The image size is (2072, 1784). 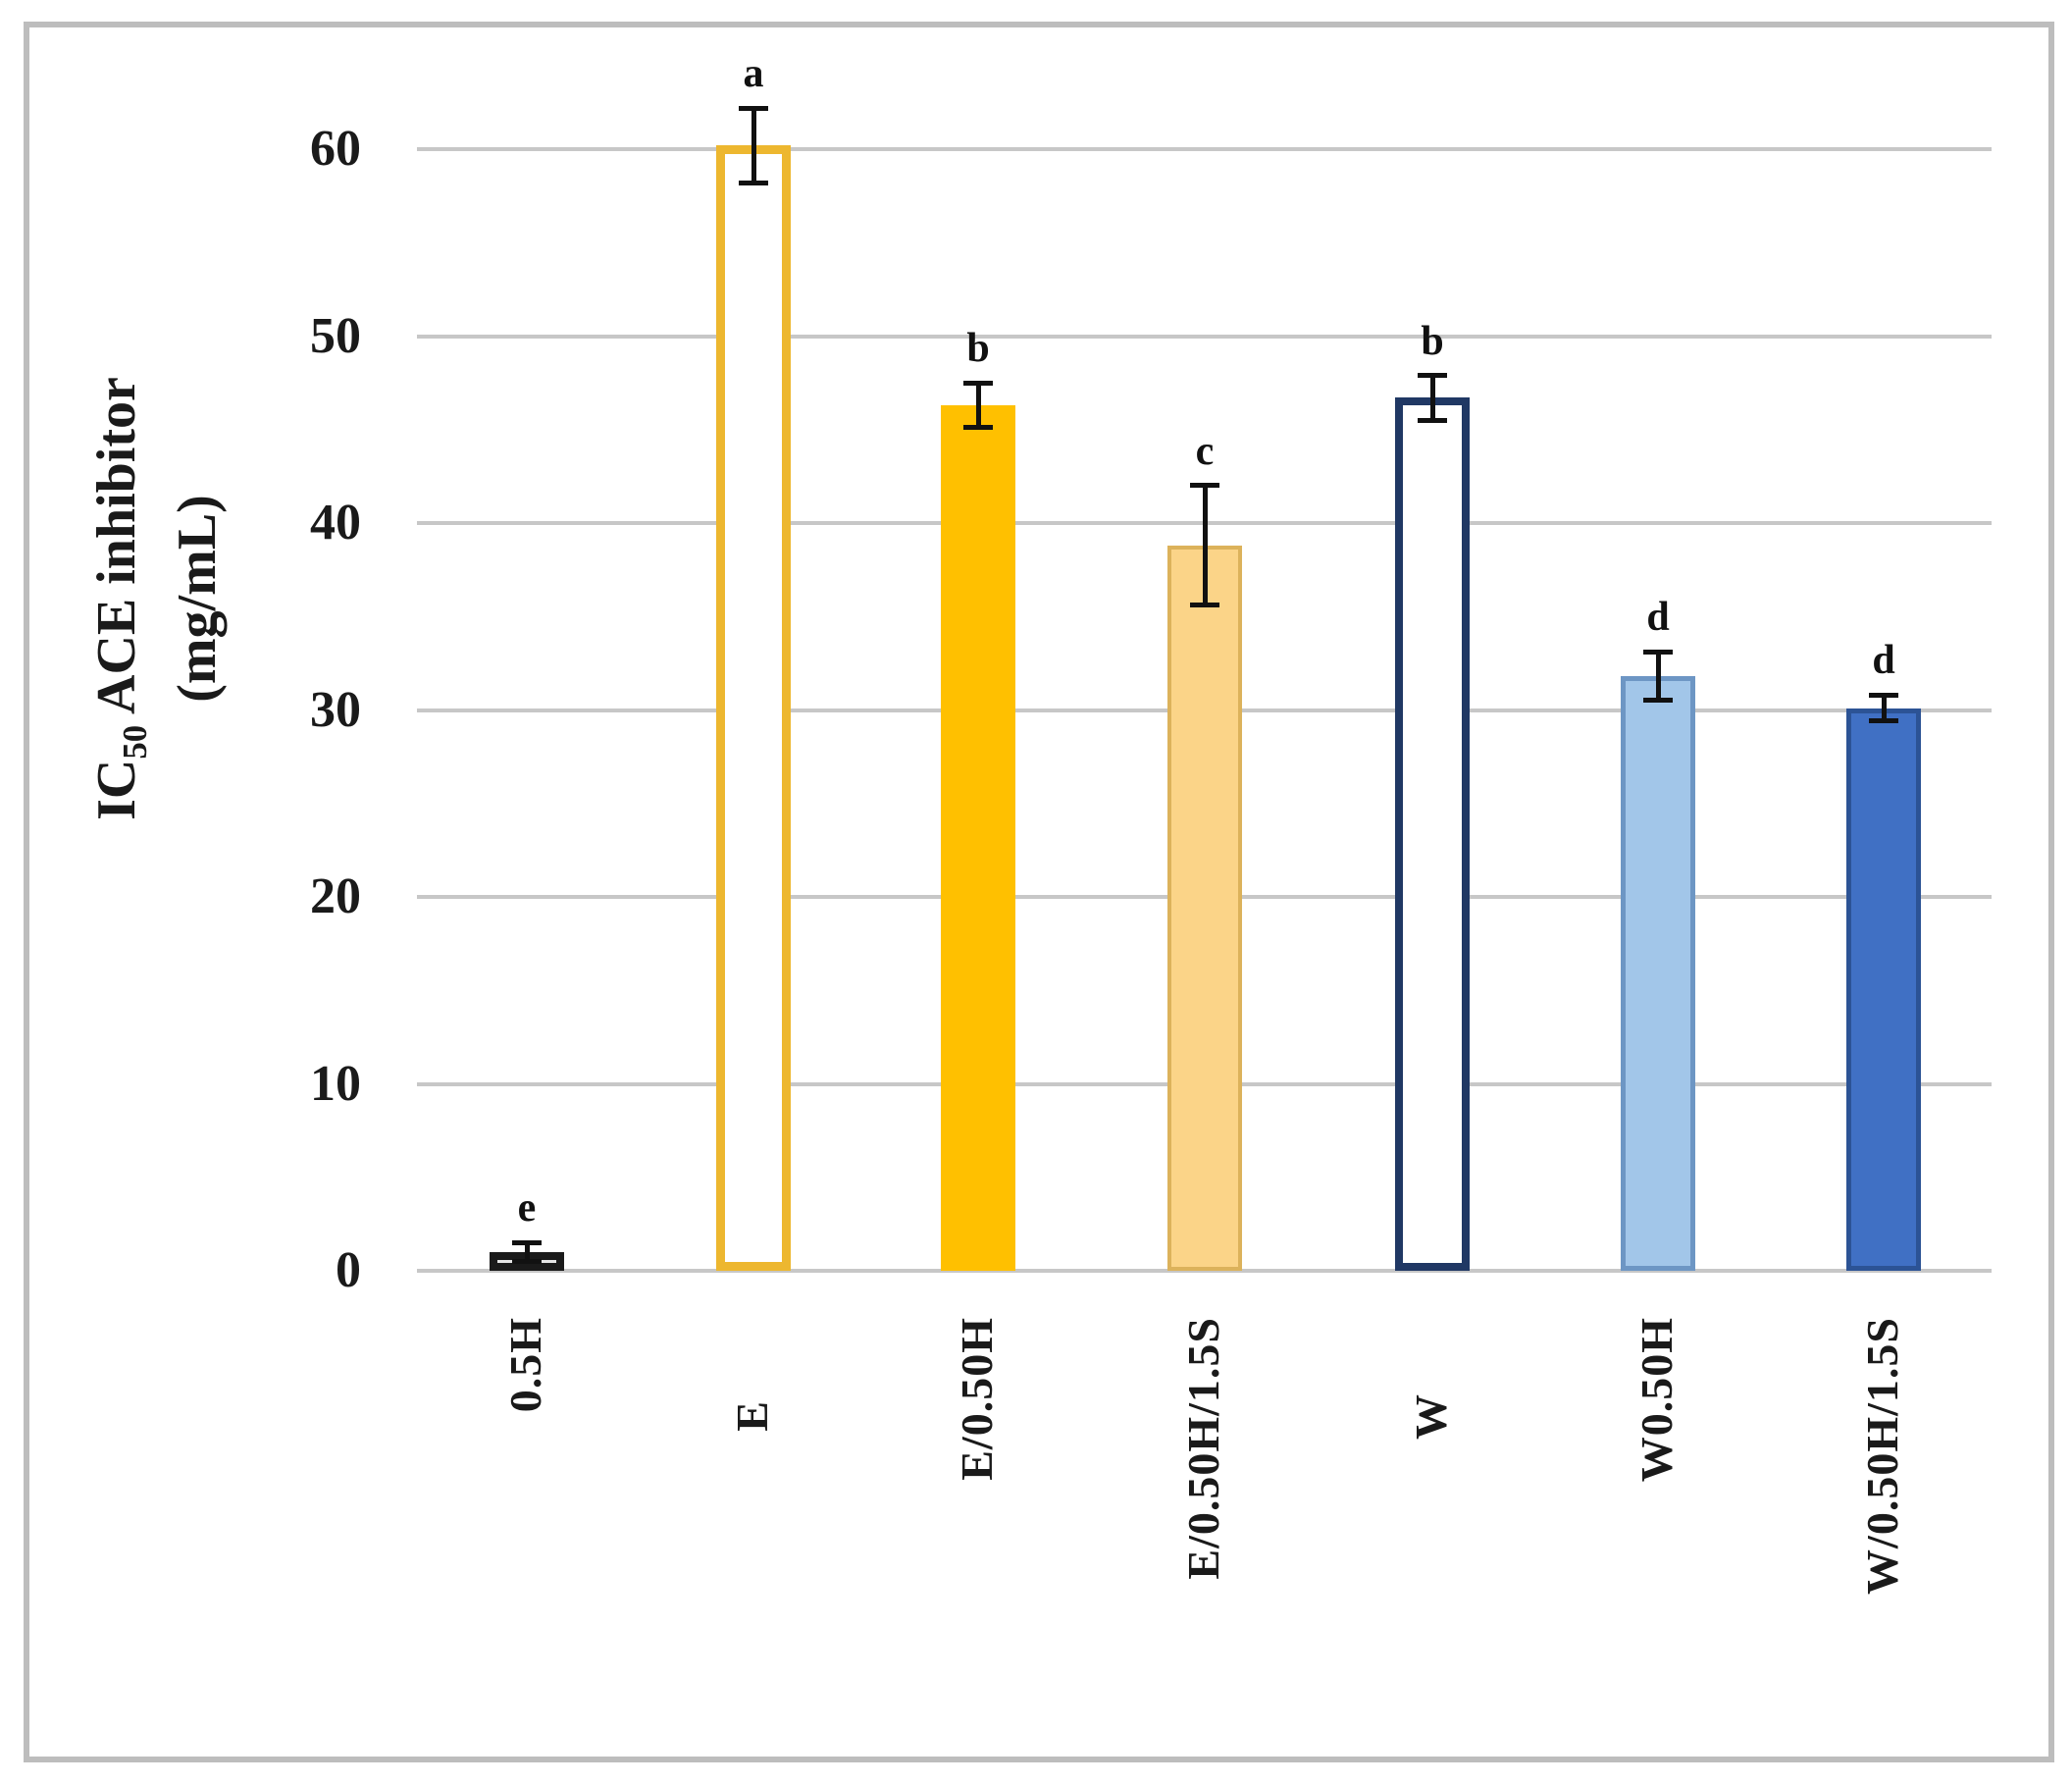 What do you see at coordinates (753, 74) in the screenshot?
I see `significance-letter-E: a` at bounding box center [753, 74].